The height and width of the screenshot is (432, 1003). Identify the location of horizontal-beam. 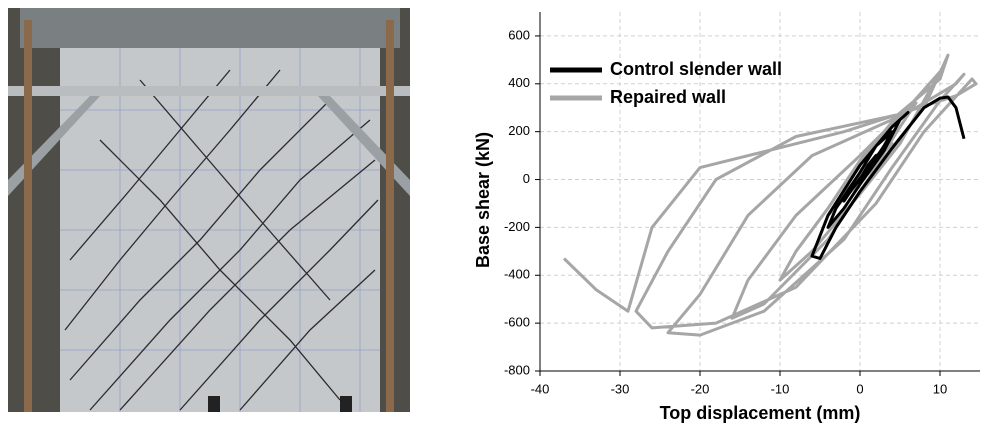
(209, 91).